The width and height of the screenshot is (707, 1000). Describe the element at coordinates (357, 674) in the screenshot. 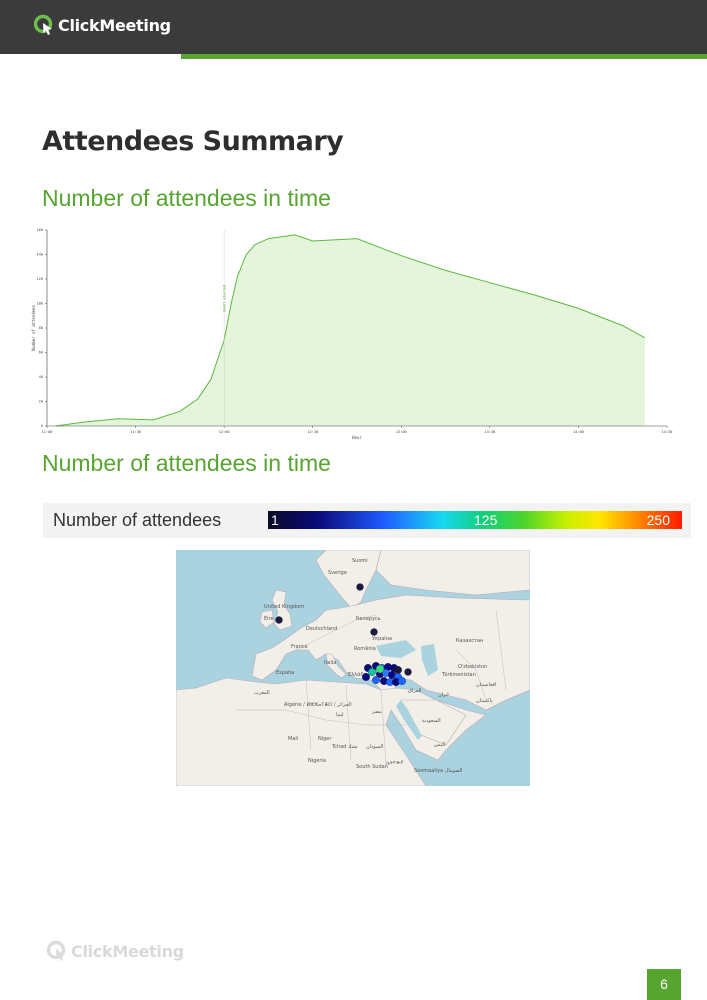

I see `svg-text: Ελλάδα` at that location.